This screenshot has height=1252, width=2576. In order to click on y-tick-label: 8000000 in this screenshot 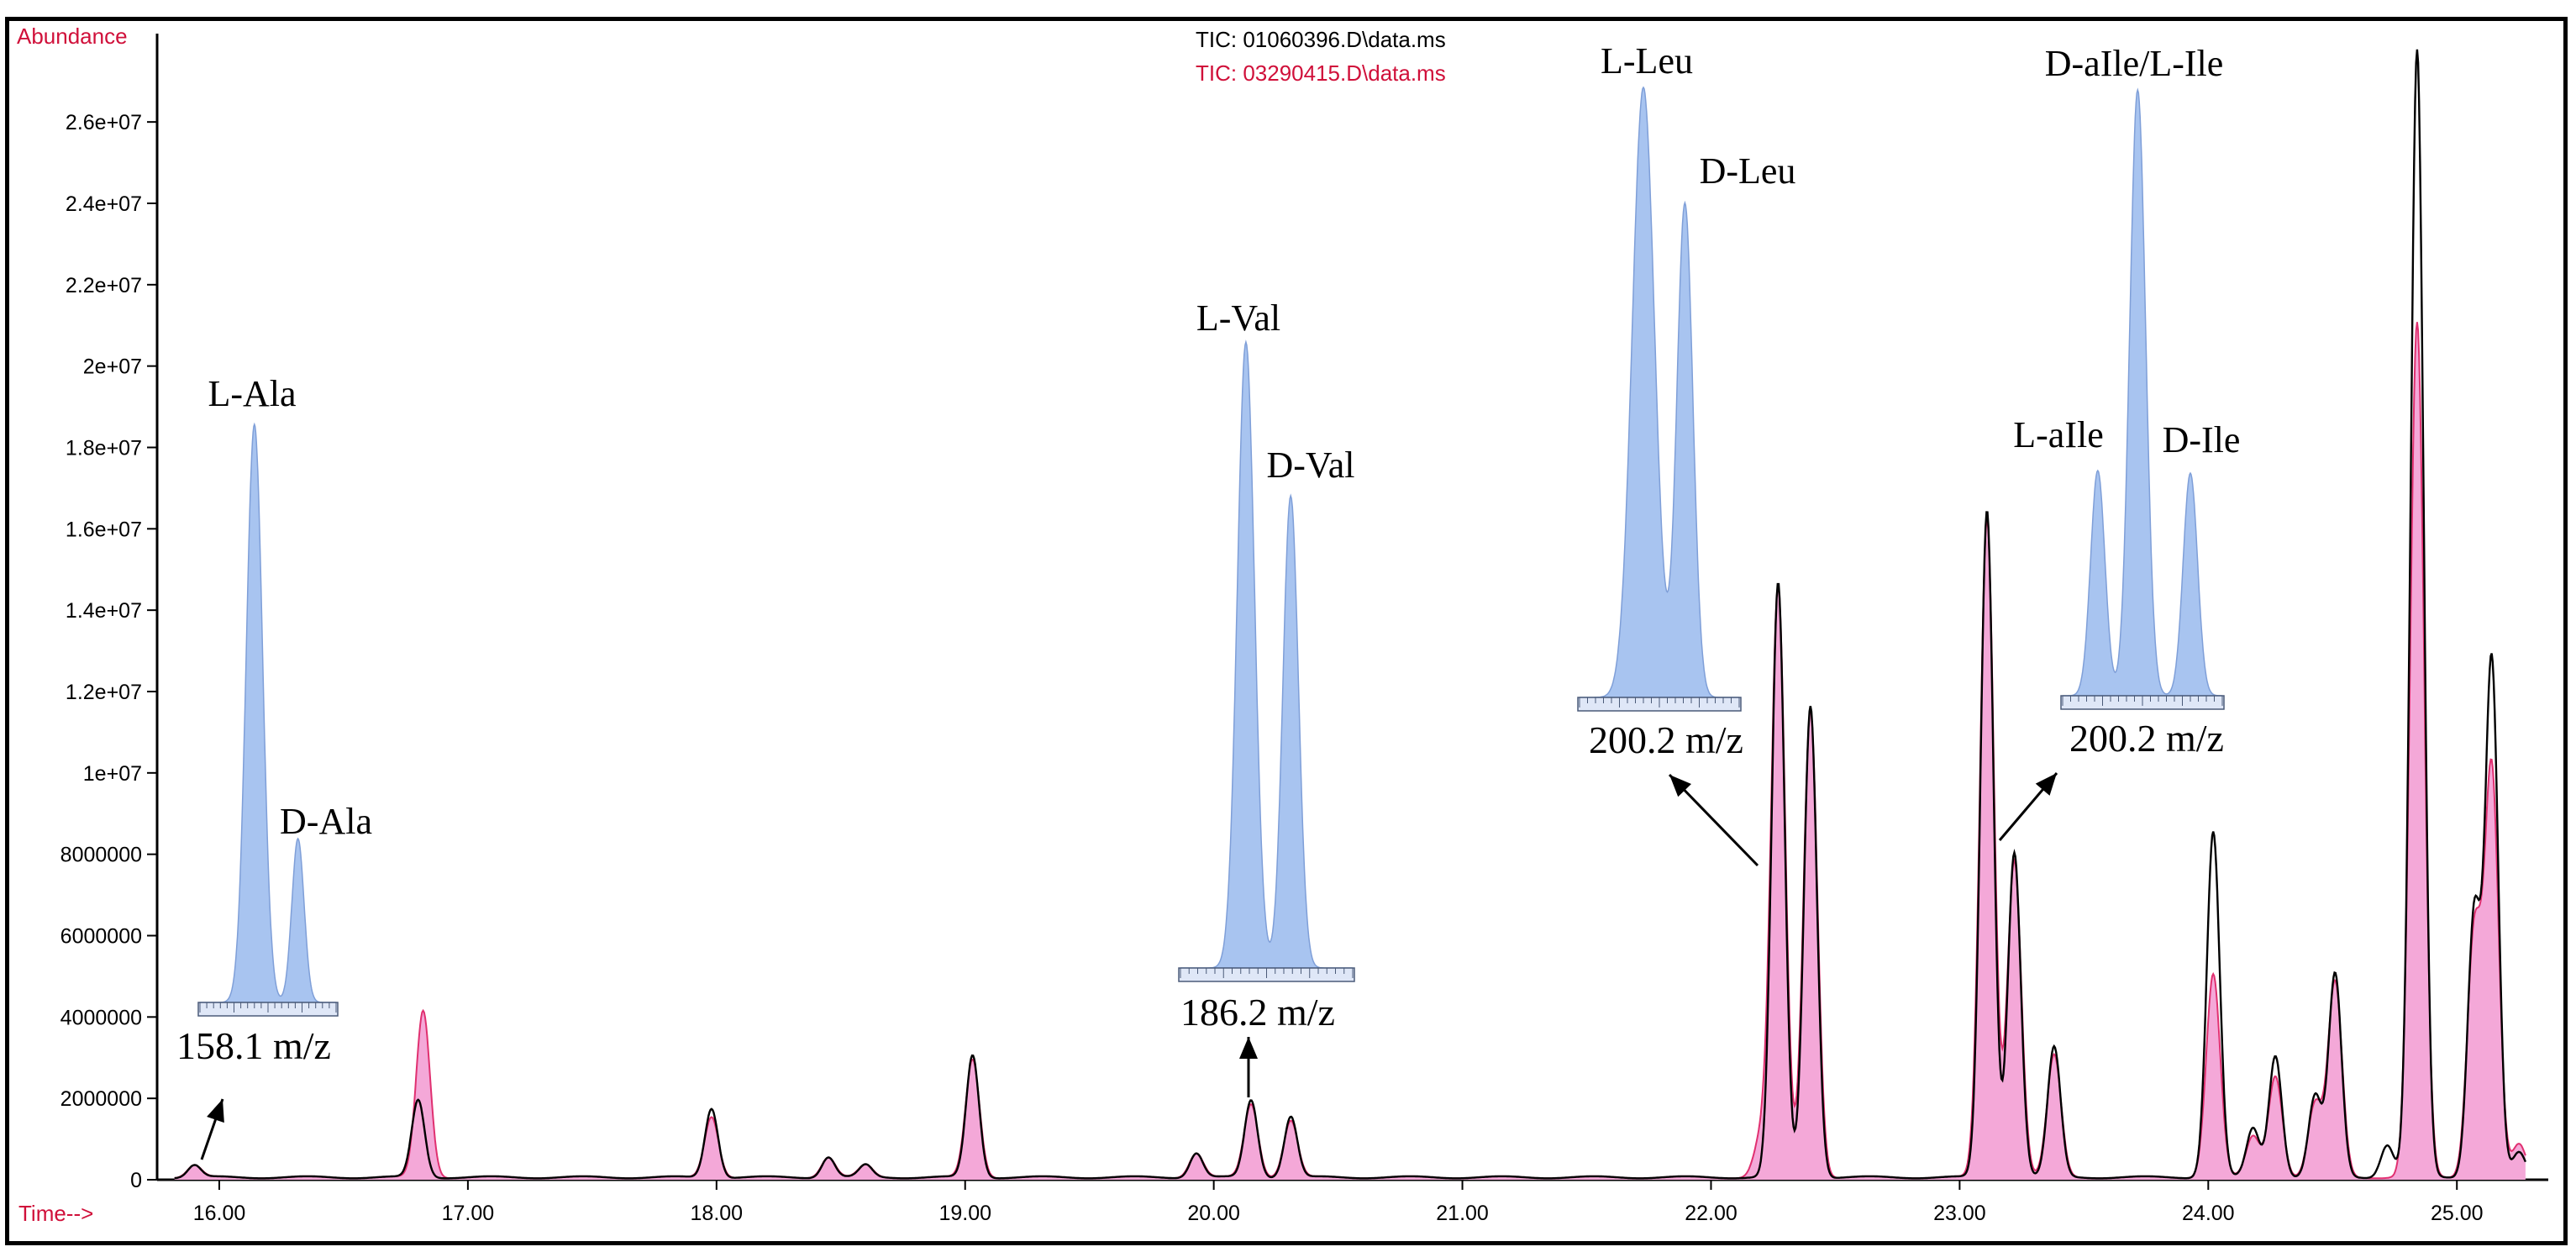, I will do `click(101, 855)`.